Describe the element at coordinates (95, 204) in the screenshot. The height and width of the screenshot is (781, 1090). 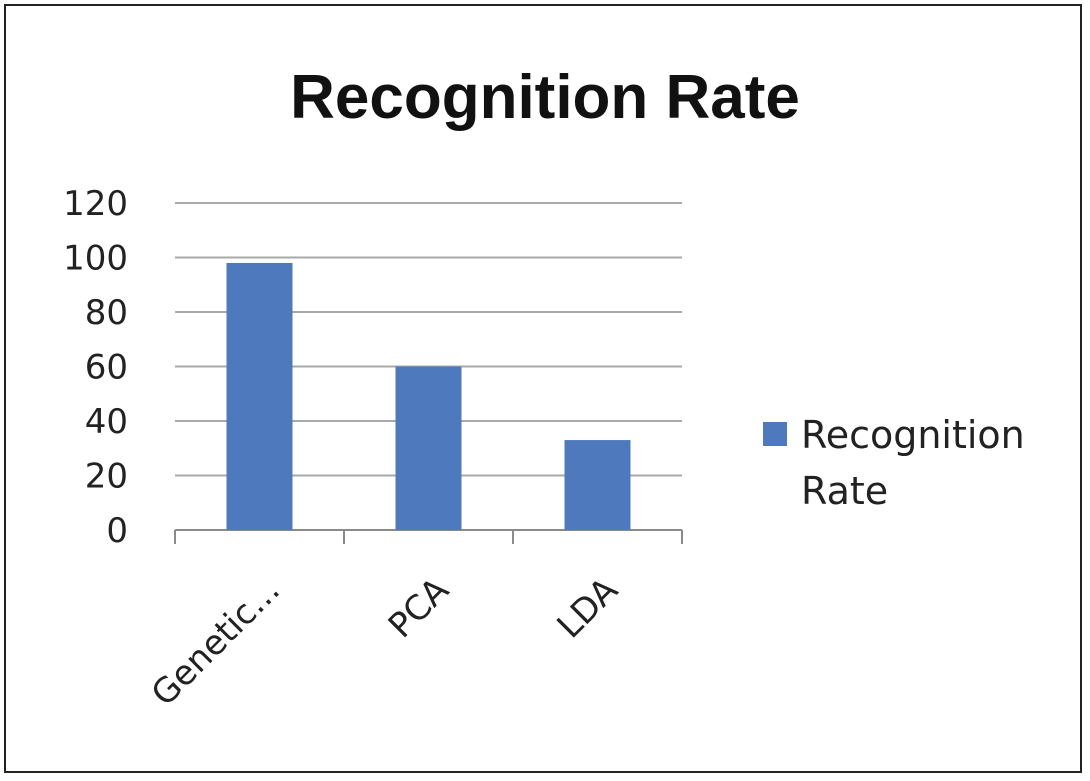
I see `y-tick-label: 120` at that location.